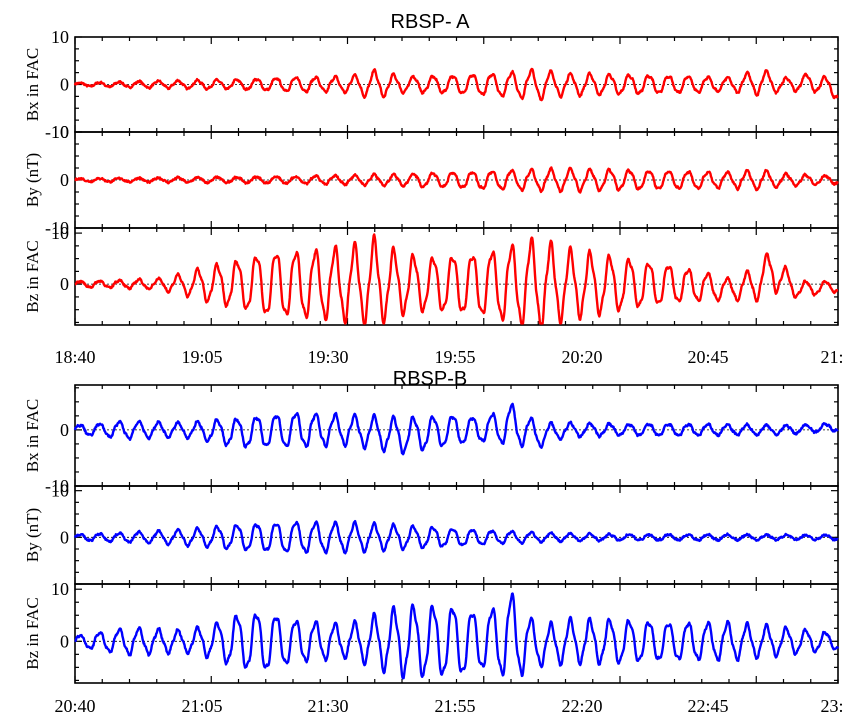 Image resolution: width=848 pixels, height=720 pixels. I want to click on chart-title-rbsp-a: RBSP- A, so click(431, 22).